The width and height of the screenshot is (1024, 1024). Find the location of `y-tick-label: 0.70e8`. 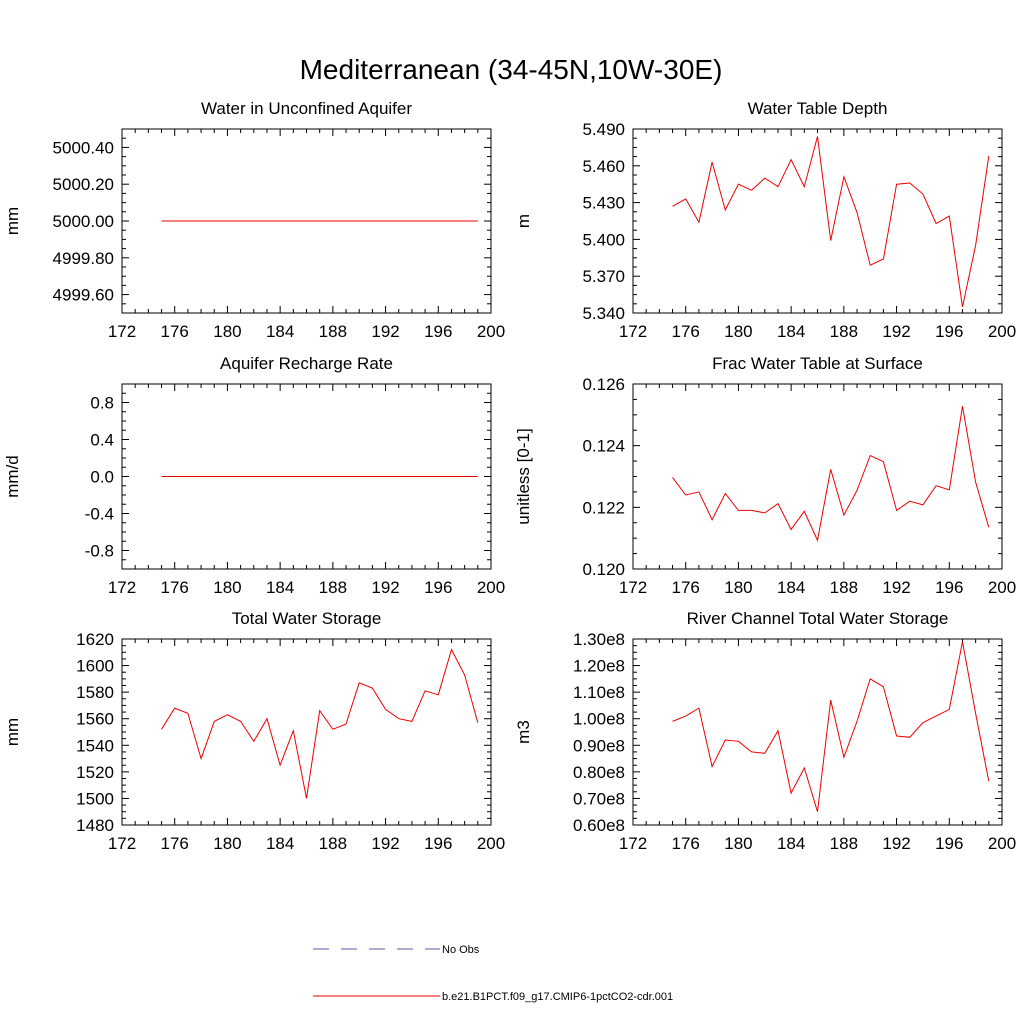

y-tick-label: 0.70e8 is located at coordinates (599, 798).